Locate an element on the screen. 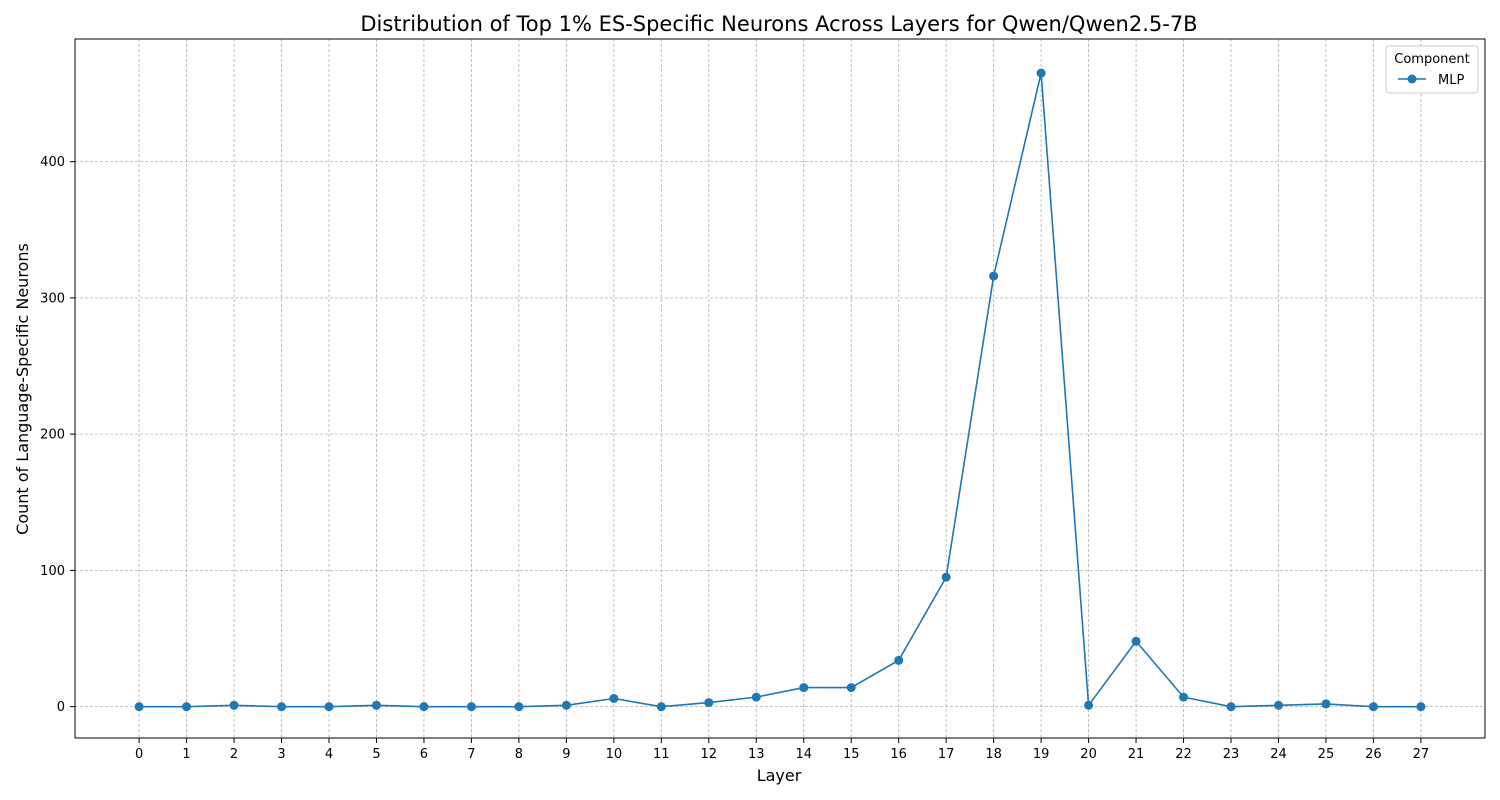 This screenshot has height=800, width=1500. x-tick-label: 11 is located at coordinates (661, 754).